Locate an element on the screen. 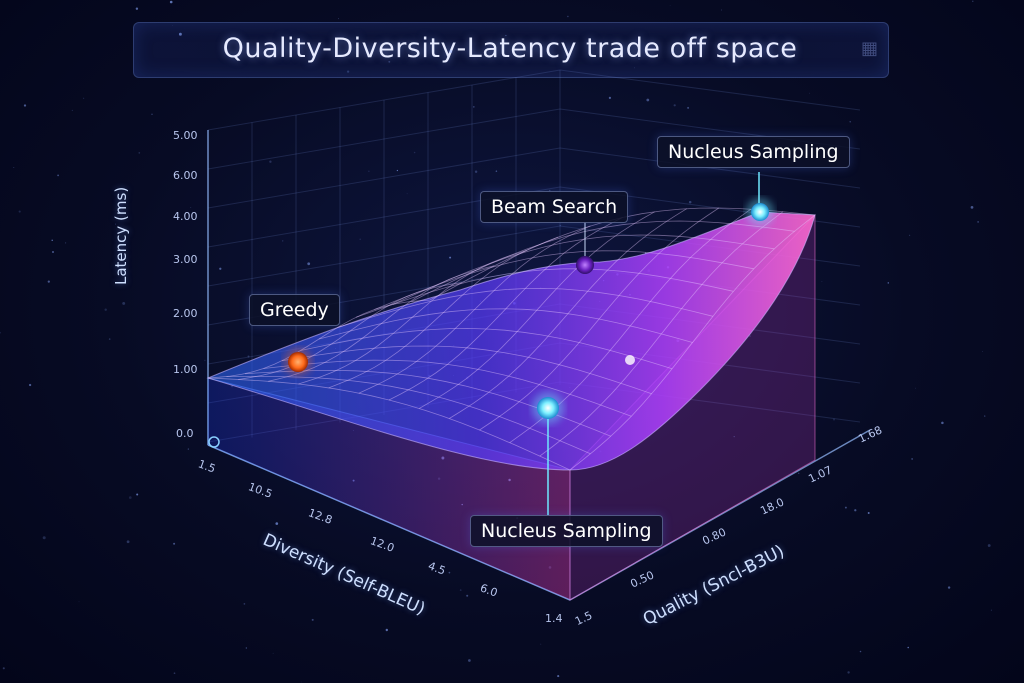 The image size is (1024, 683). marker-beam-search is located at coordinates (585, 248).